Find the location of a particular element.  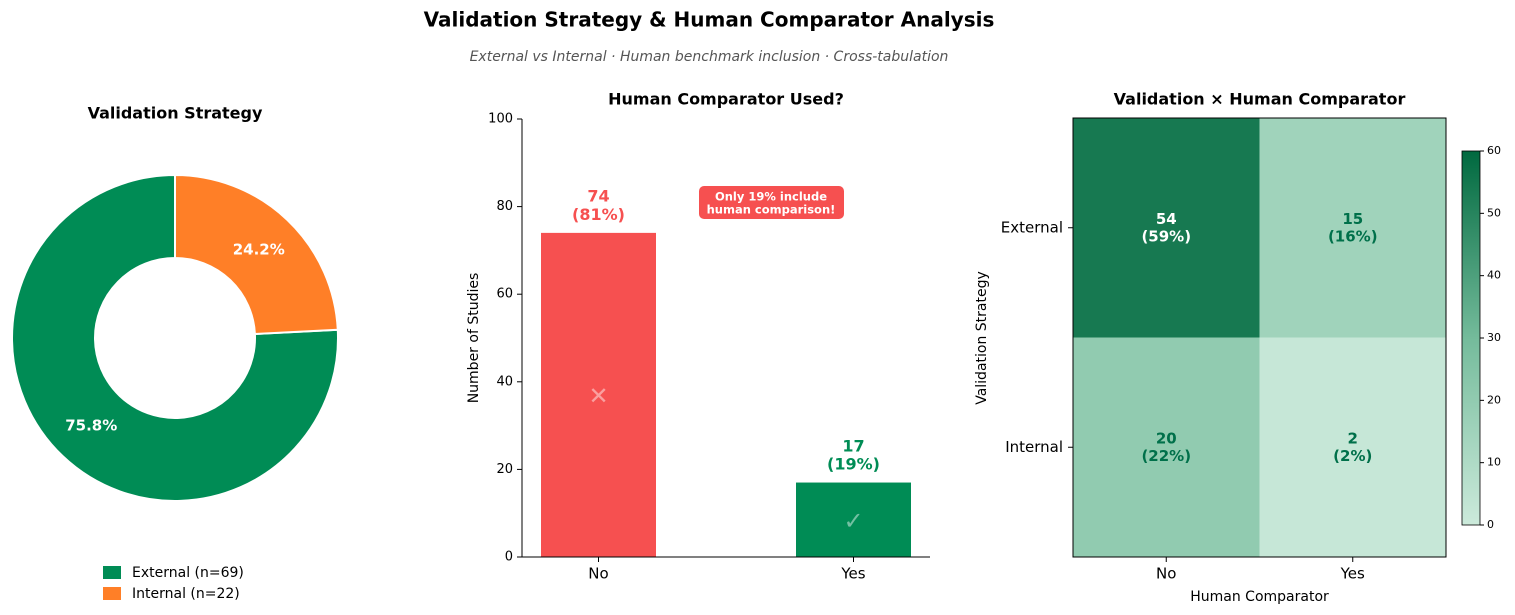

colorbar-tick-label: 50 is located at coordinates (1494, 212).